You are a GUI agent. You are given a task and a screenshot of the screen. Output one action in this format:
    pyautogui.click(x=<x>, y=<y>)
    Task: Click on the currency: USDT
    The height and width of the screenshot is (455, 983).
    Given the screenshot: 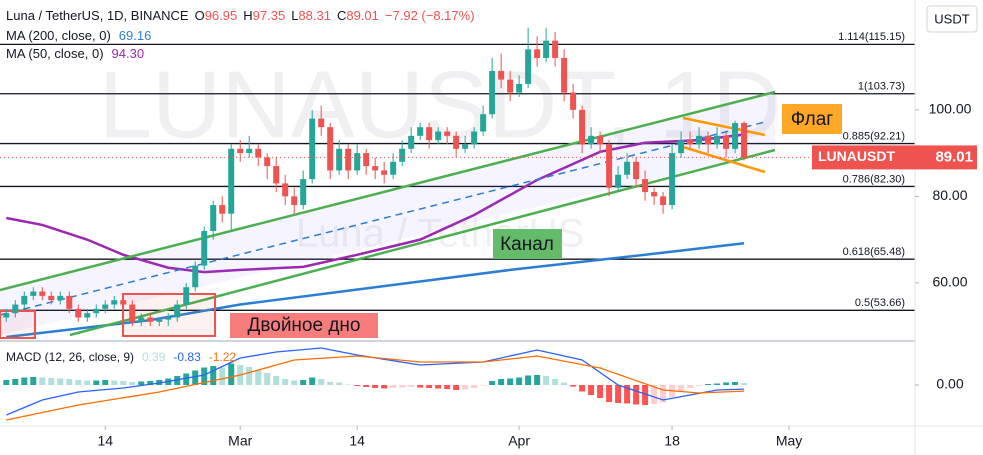 What is the action you would take?
    pyautogui.click(x=951, y=18)
    